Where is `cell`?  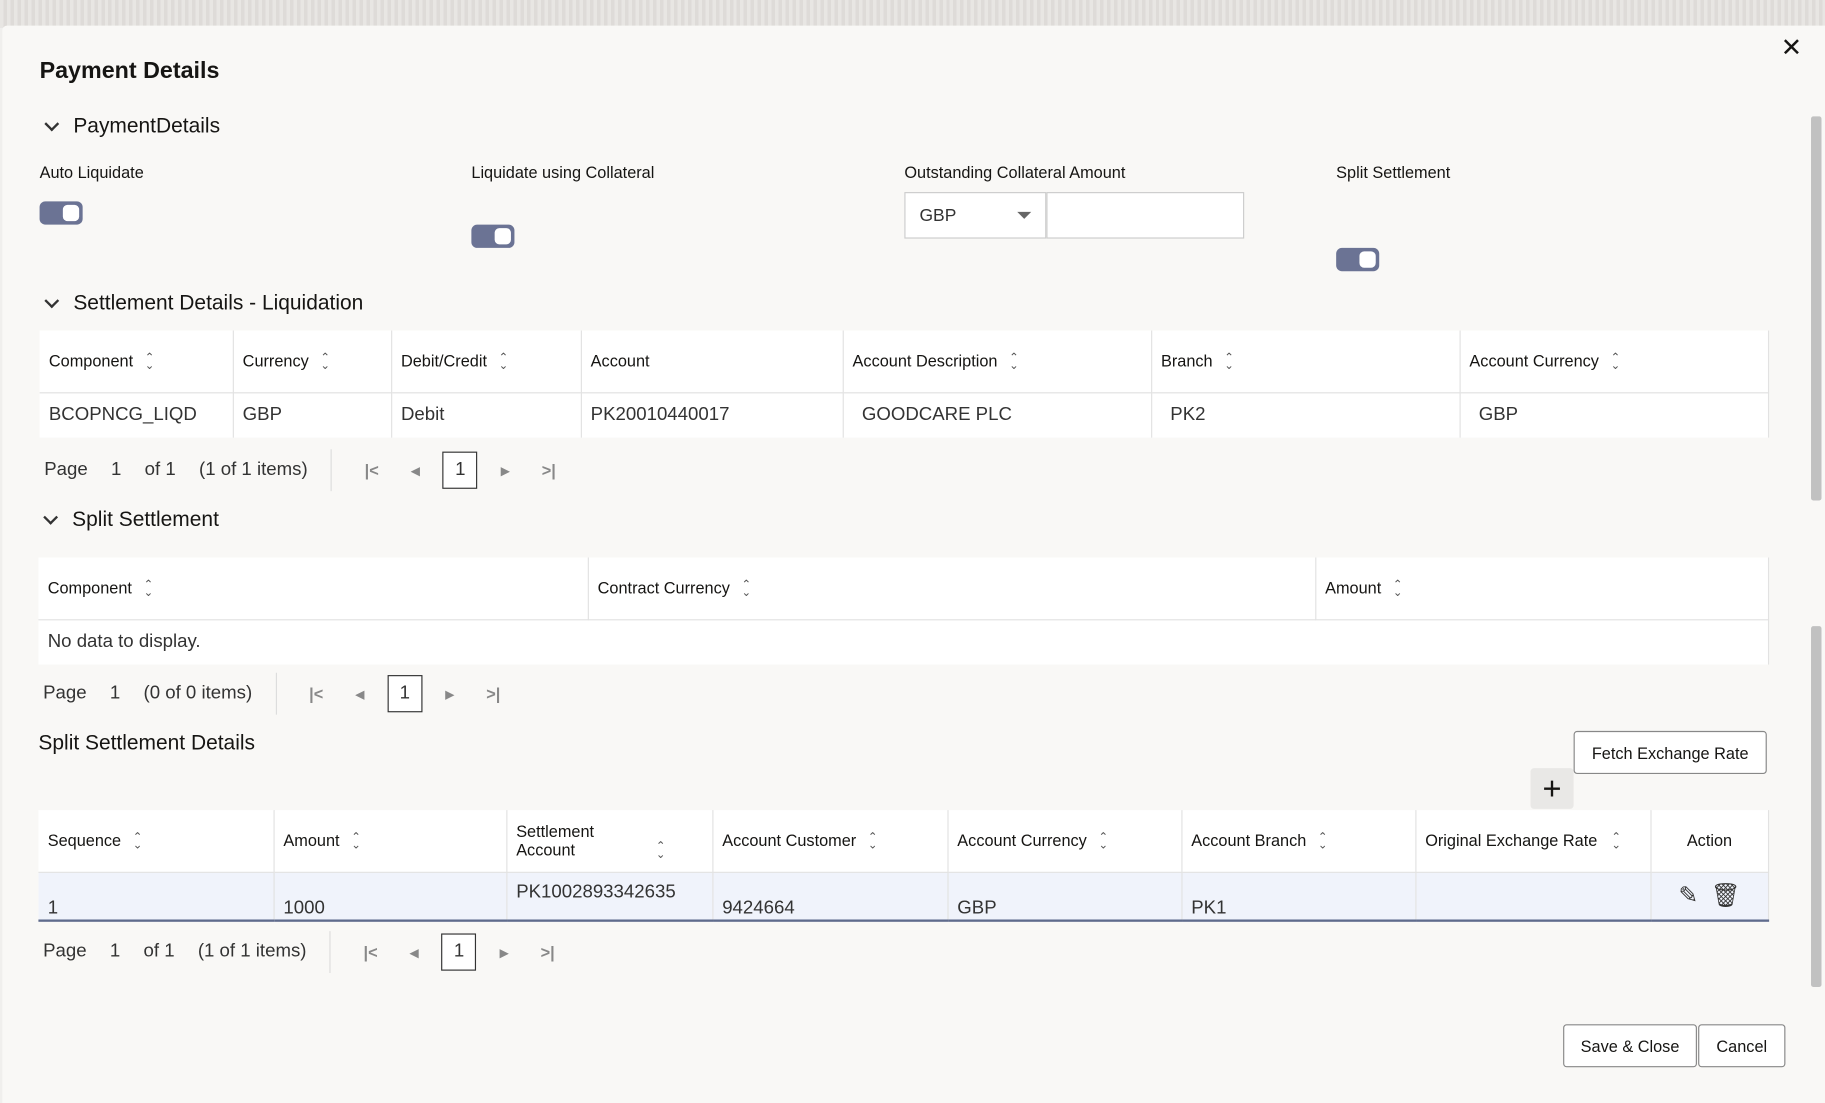
cell is located at coordinates (1533, 896).